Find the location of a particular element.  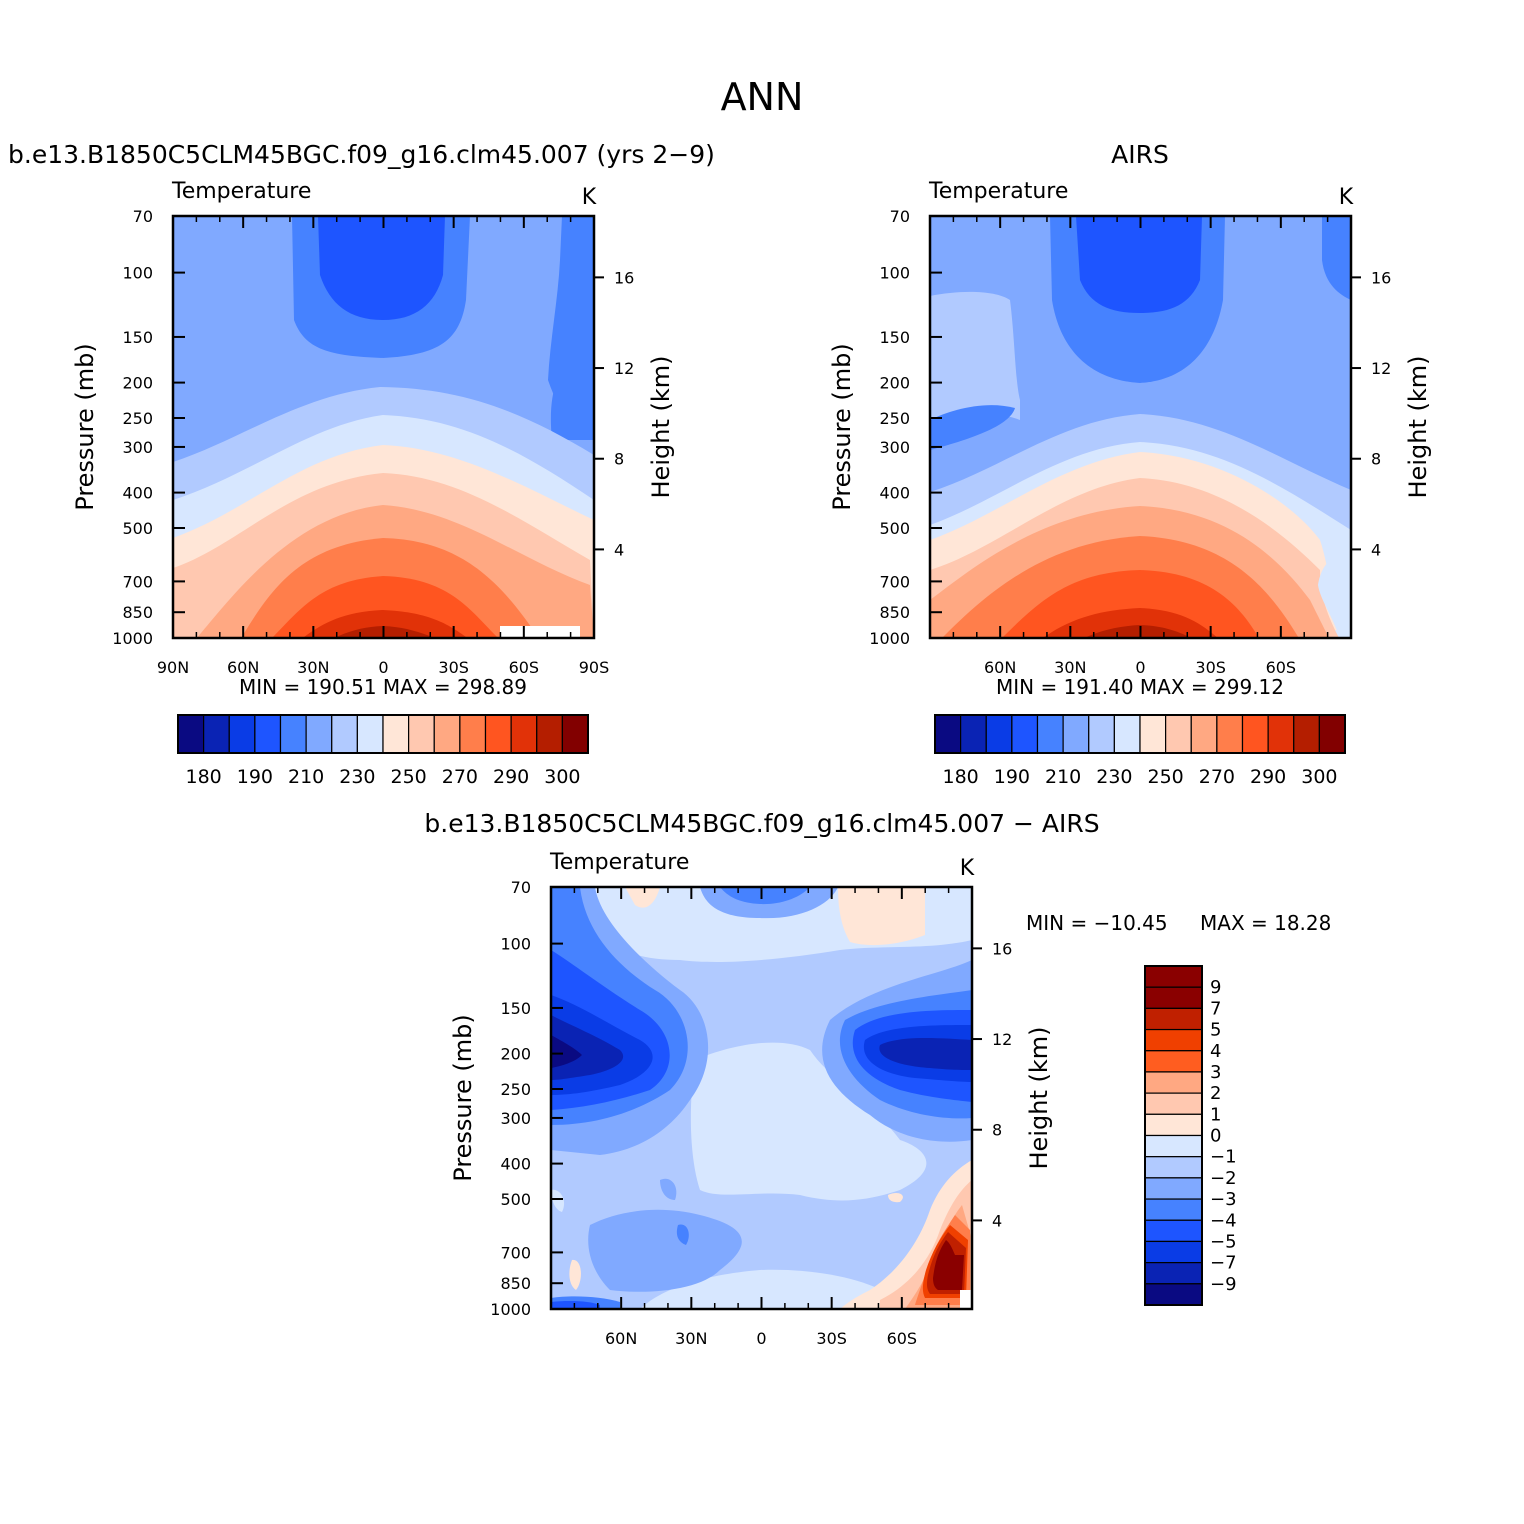

pressure-tick-label: 250 is located at coordinates (894, 418).